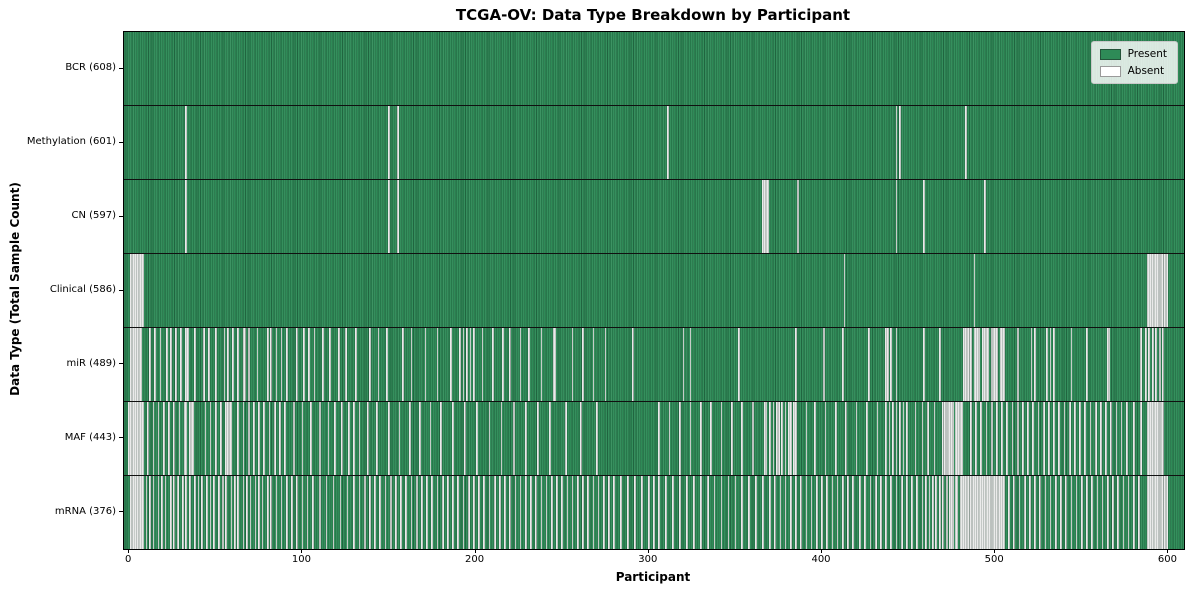 The height and width of the screenshot is (600, 1200). What do you see at coordinates (1146, 71) in the screenshot?
I see `legend-label-absent: Absent` at bounding box center [1146, 71].